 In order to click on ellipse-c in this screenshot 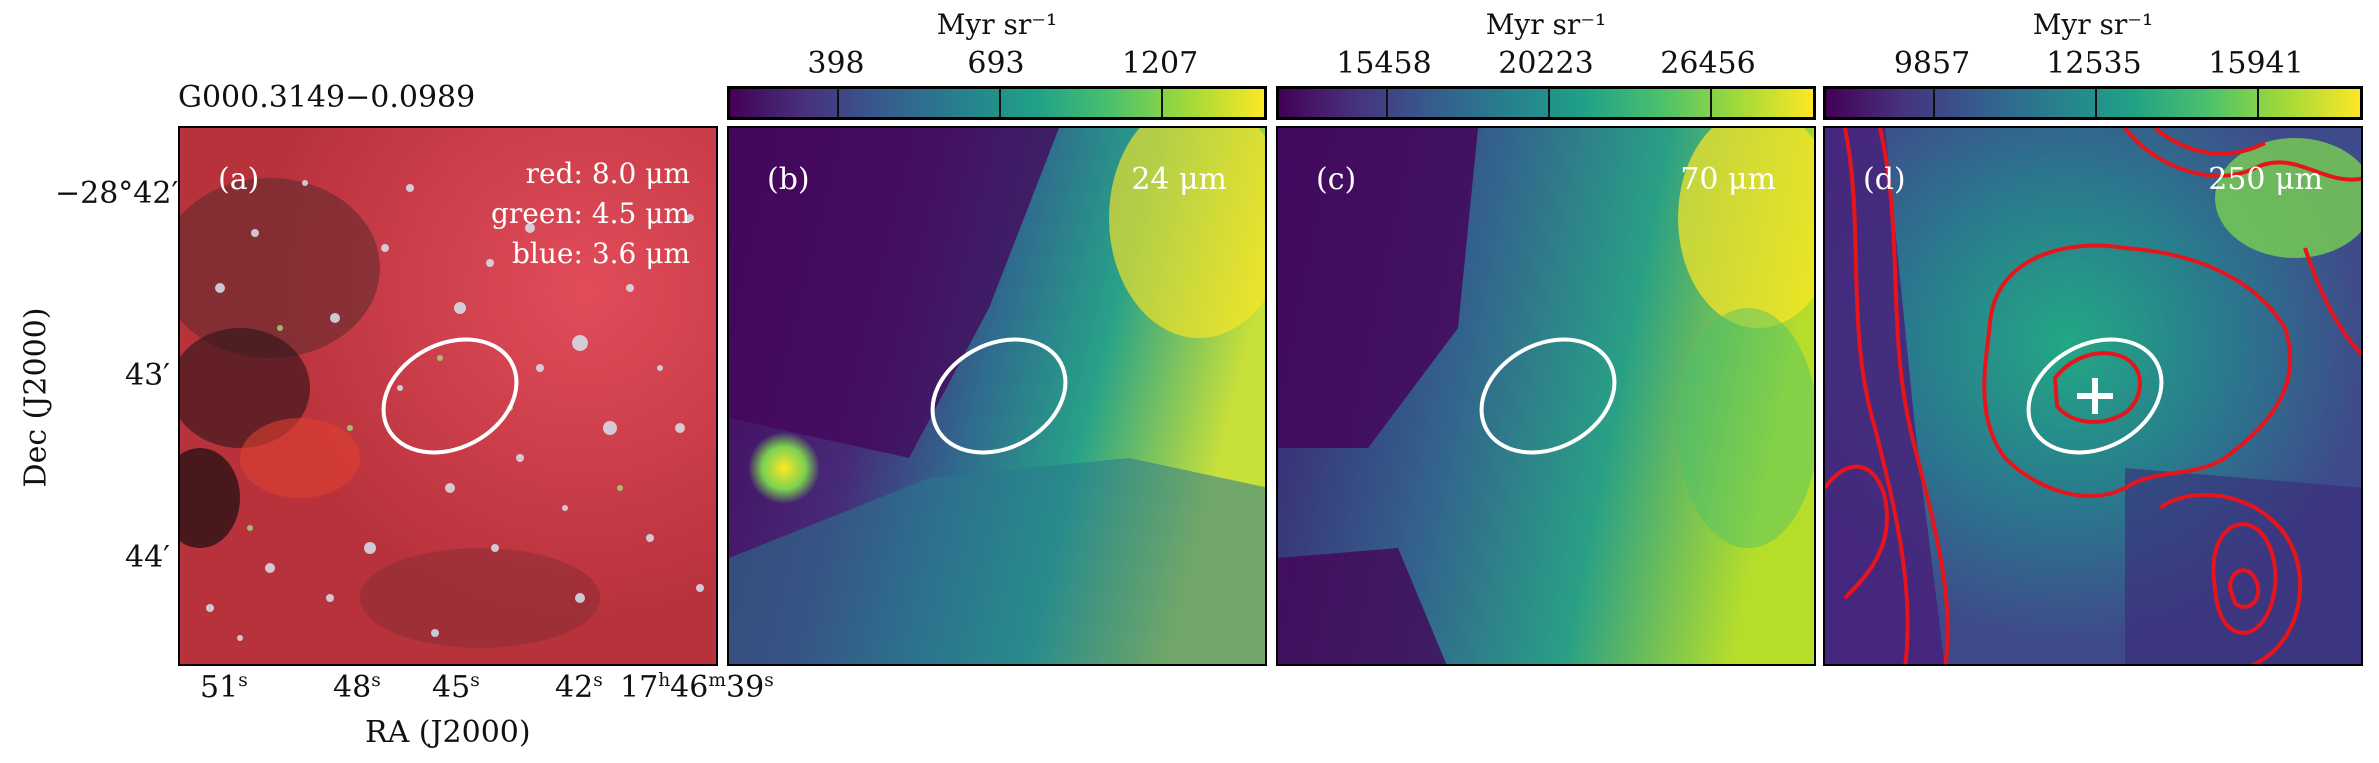, I will do `click(1548, 396)`.